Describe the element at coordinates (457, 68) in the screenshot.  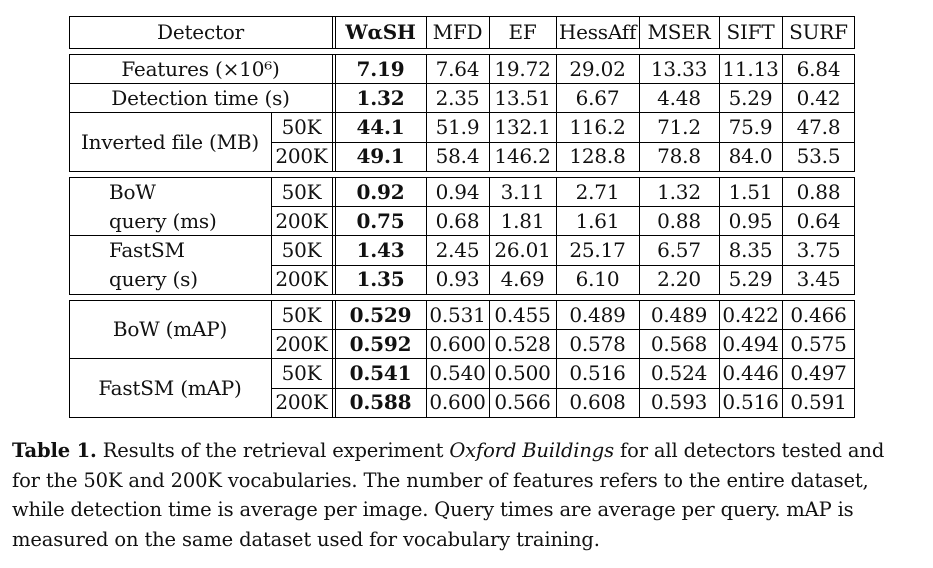
I see `value-cell: 7.64` at that location.